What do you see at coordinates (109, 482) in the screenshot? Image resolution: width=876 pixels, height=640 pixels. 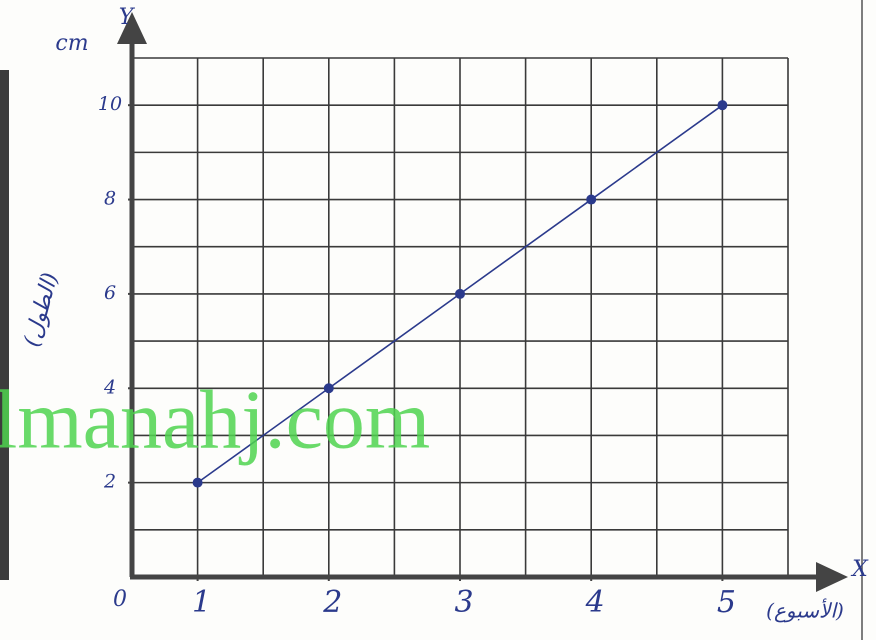 I see `y-tick-label: 2` at bounding box center [109, 482].